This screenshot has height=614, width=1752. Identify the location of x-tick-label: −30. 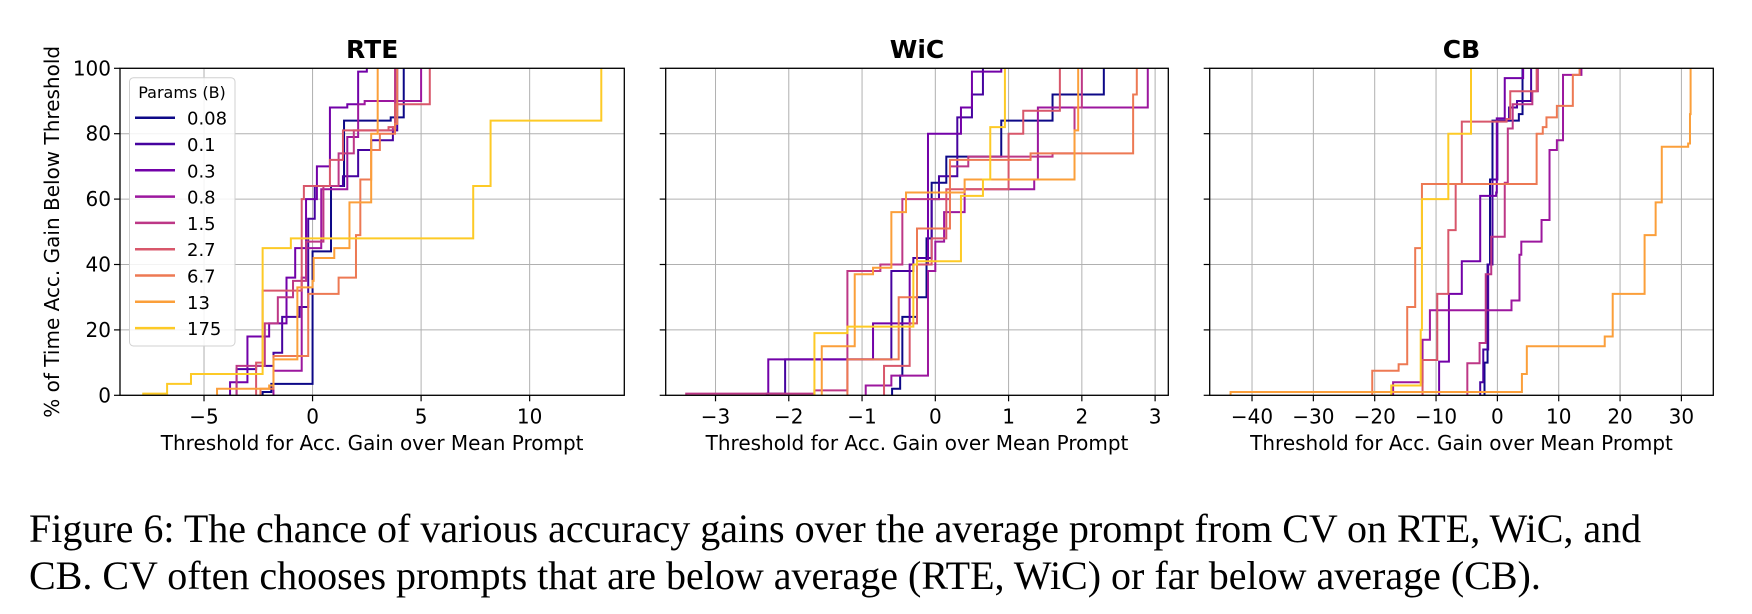
(1313, 416).